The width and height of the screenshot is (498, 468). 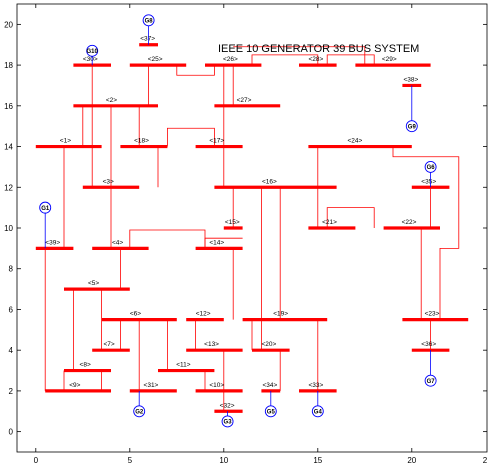 What do you see at coordinates (93, 283) in the screenshot?
I see `bus-label-5: <5>` at bounding box center [93, 283].